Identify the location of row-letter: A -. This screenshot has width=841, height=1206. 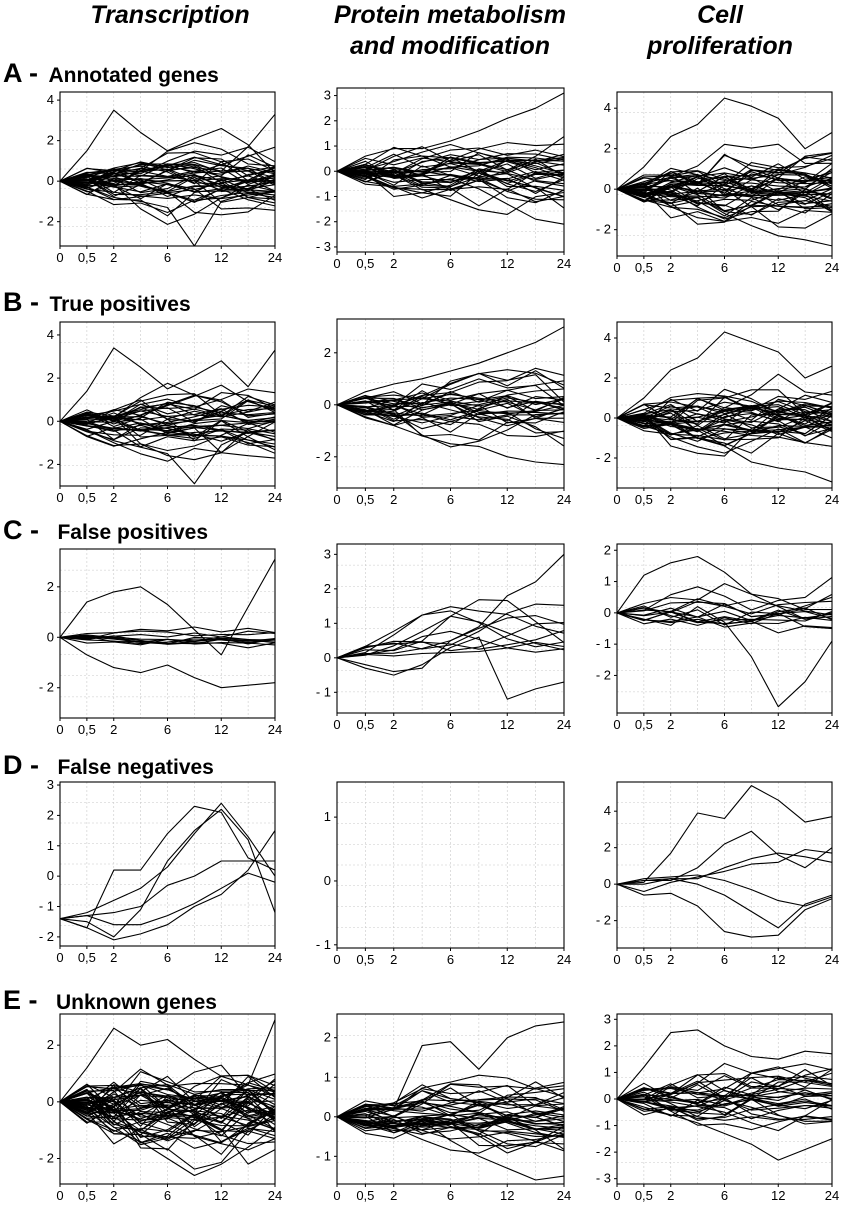
(20, 73).